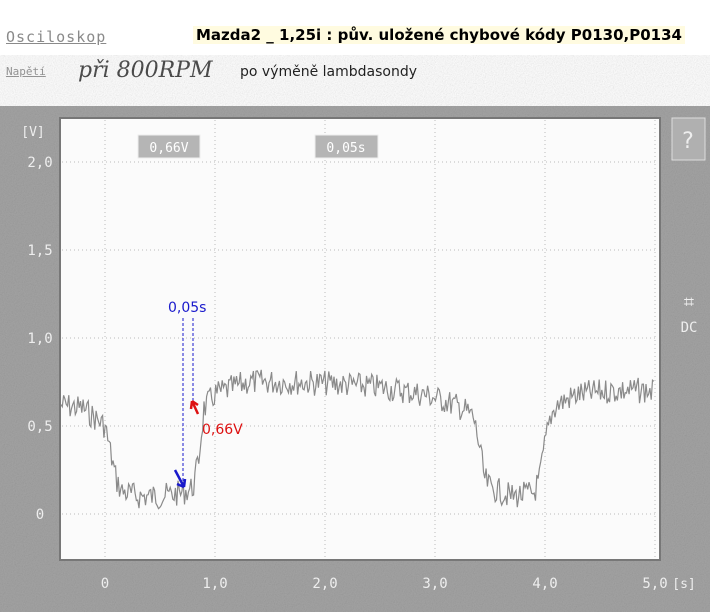  Describe the element at coordinates (187, 308) in the screenshot. I see `time-annotation: 0,05s` at that location.